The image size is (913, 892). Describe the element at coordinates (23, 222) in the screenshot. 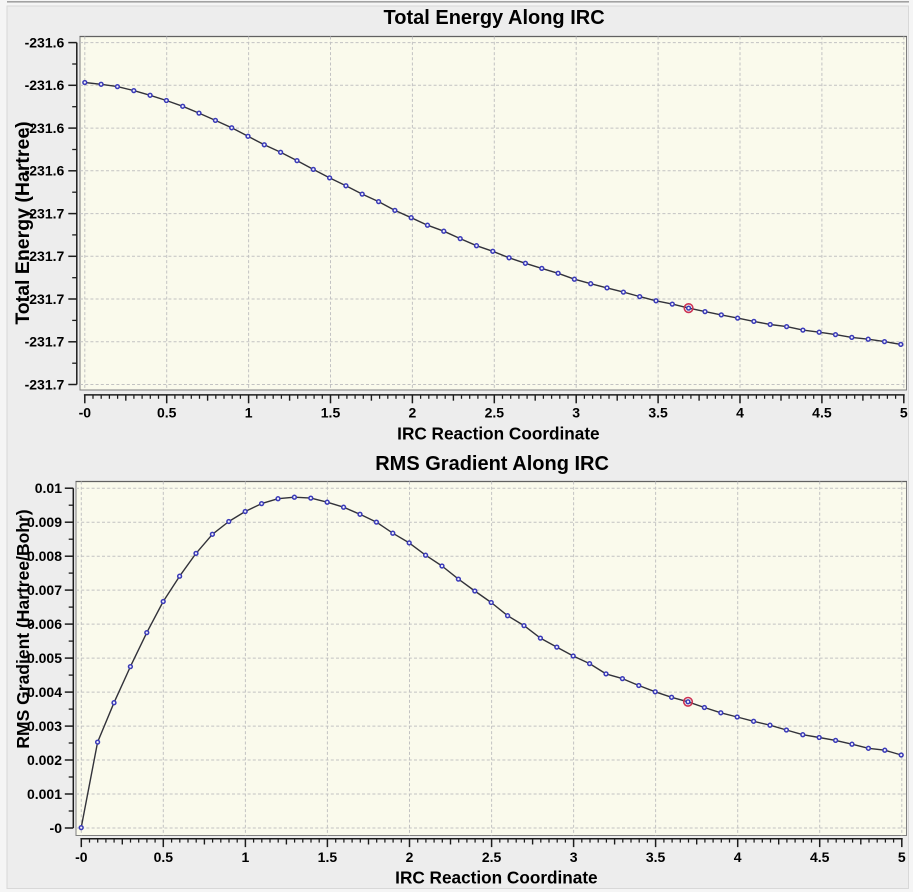

I see `svg-text: Total Energy (Hartree)` at that location.